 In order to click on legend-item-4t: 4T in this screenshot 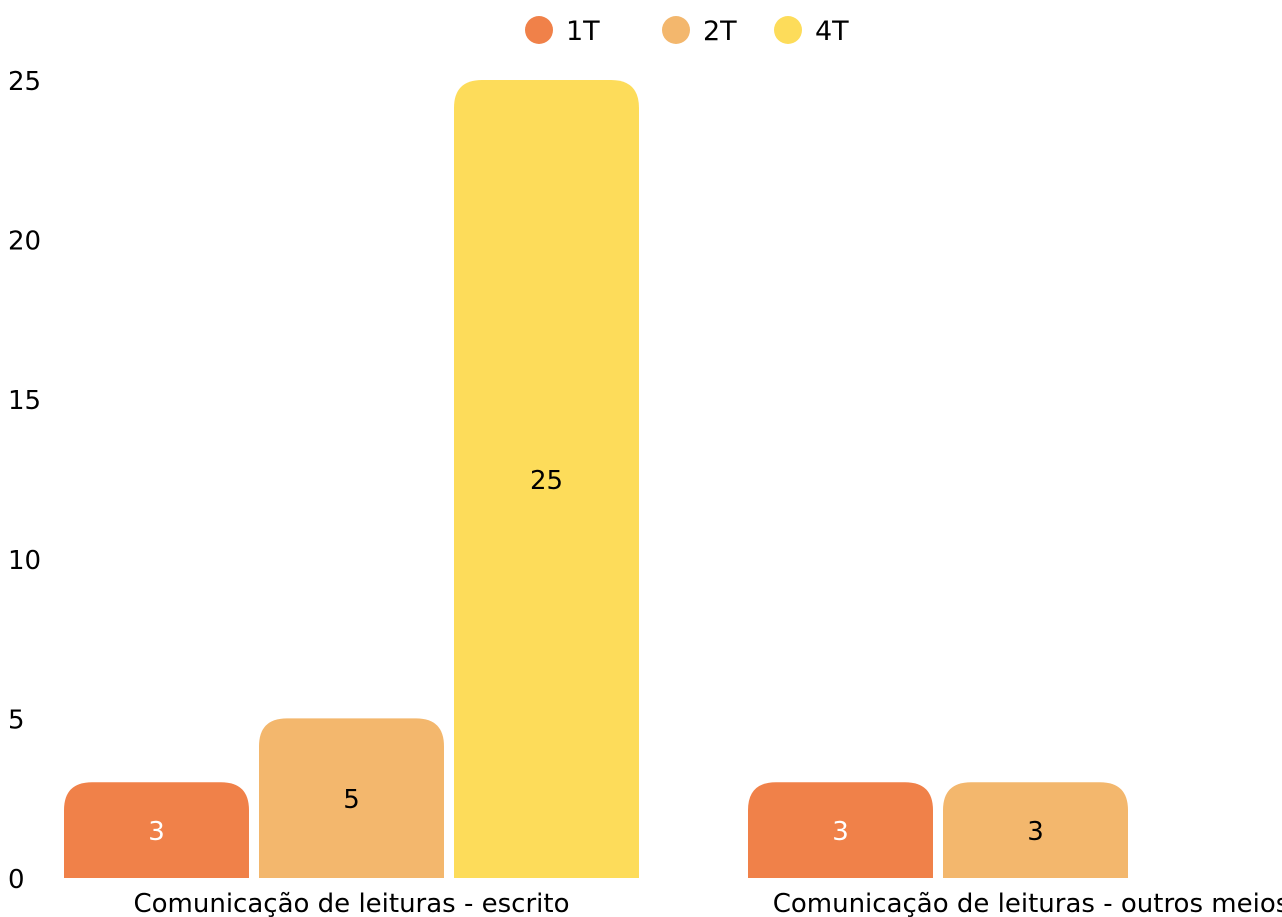, I will do `click(811, 31)`.